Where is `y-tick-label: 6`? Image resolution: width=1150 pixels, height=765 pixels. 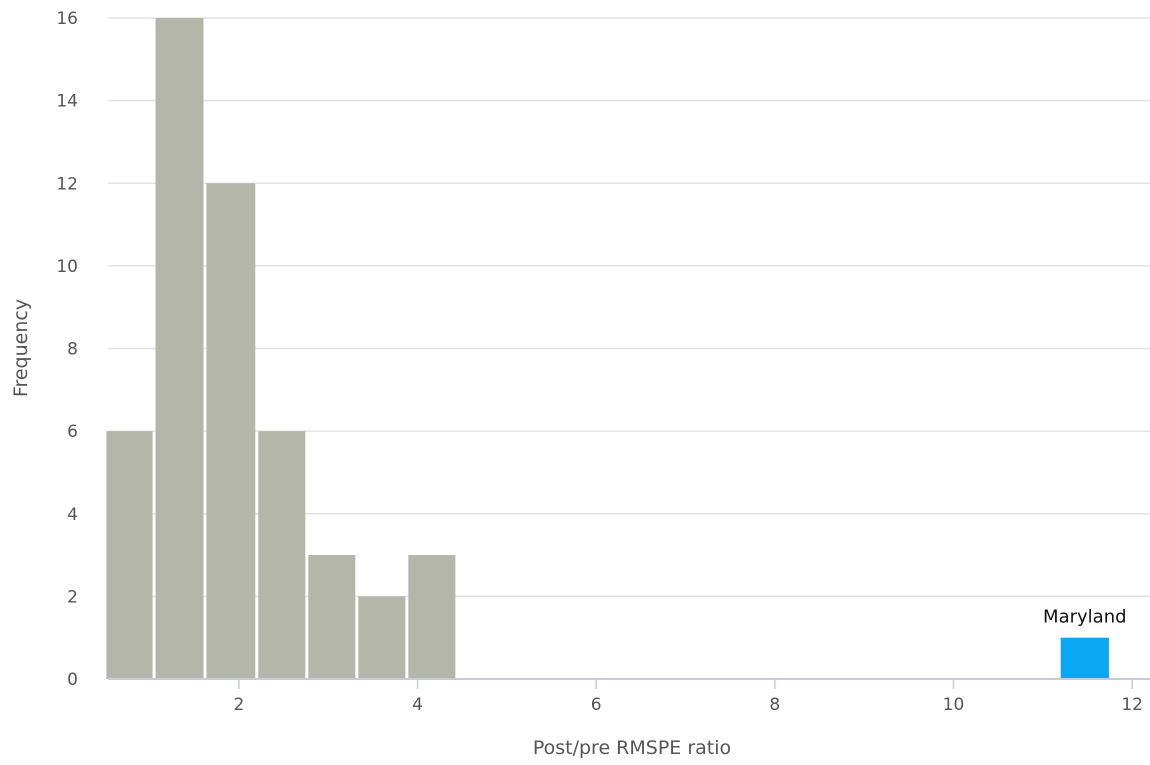
y-tick-label: 6 is located at coordinates (72, 432).